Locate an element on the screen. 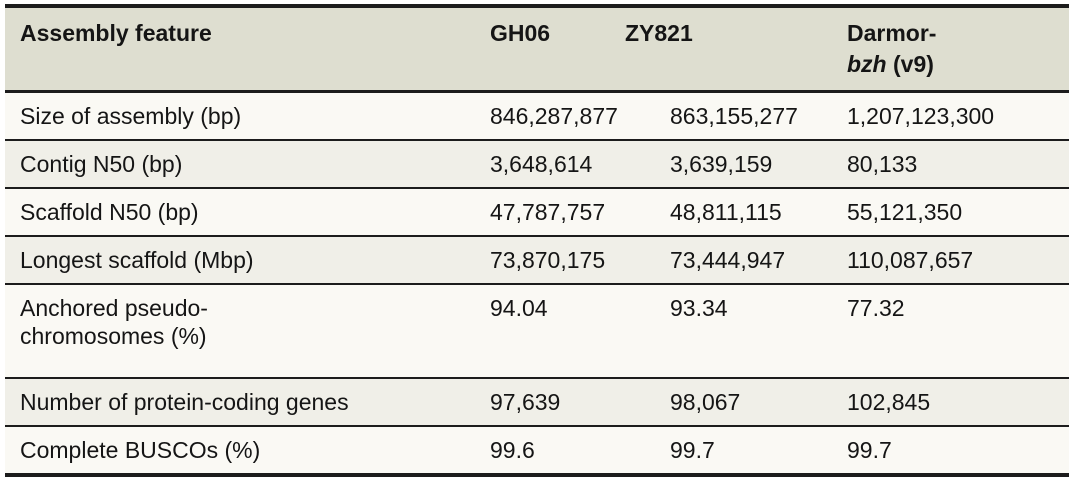 This screenshot has height=493, width=1079. feature-cell: Scaffold N50 (bp) is located at coordinates (247, 211).